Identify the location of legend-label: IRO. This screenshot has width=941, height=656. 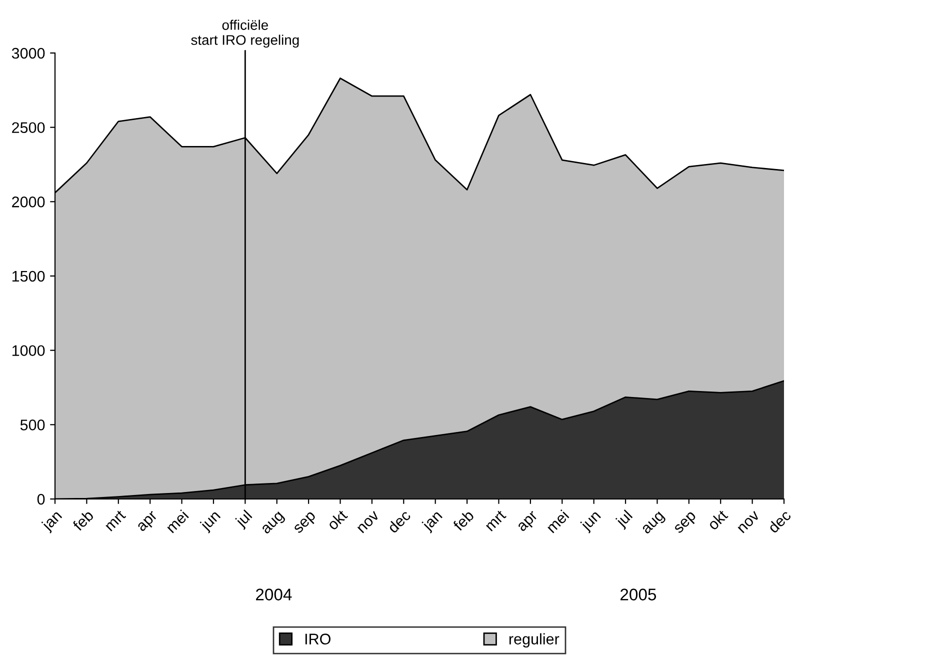
(317, 639).